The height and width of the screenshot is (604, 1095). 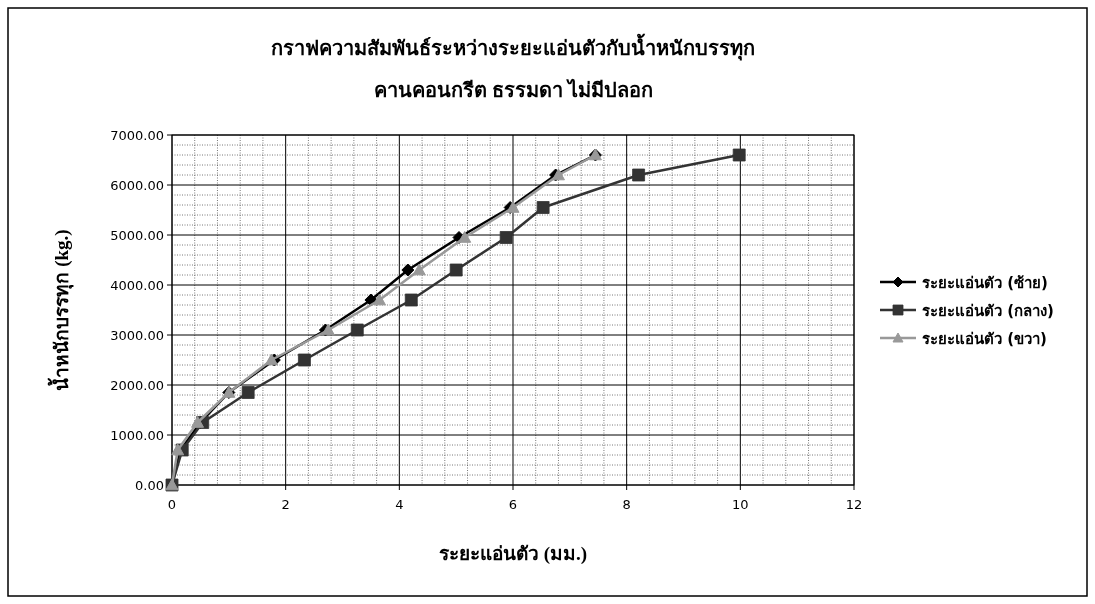 What do you see at coordinates (285, 504) in the screenshot?
I see `x-tick-label: 2` at bounding box center [285, 504].